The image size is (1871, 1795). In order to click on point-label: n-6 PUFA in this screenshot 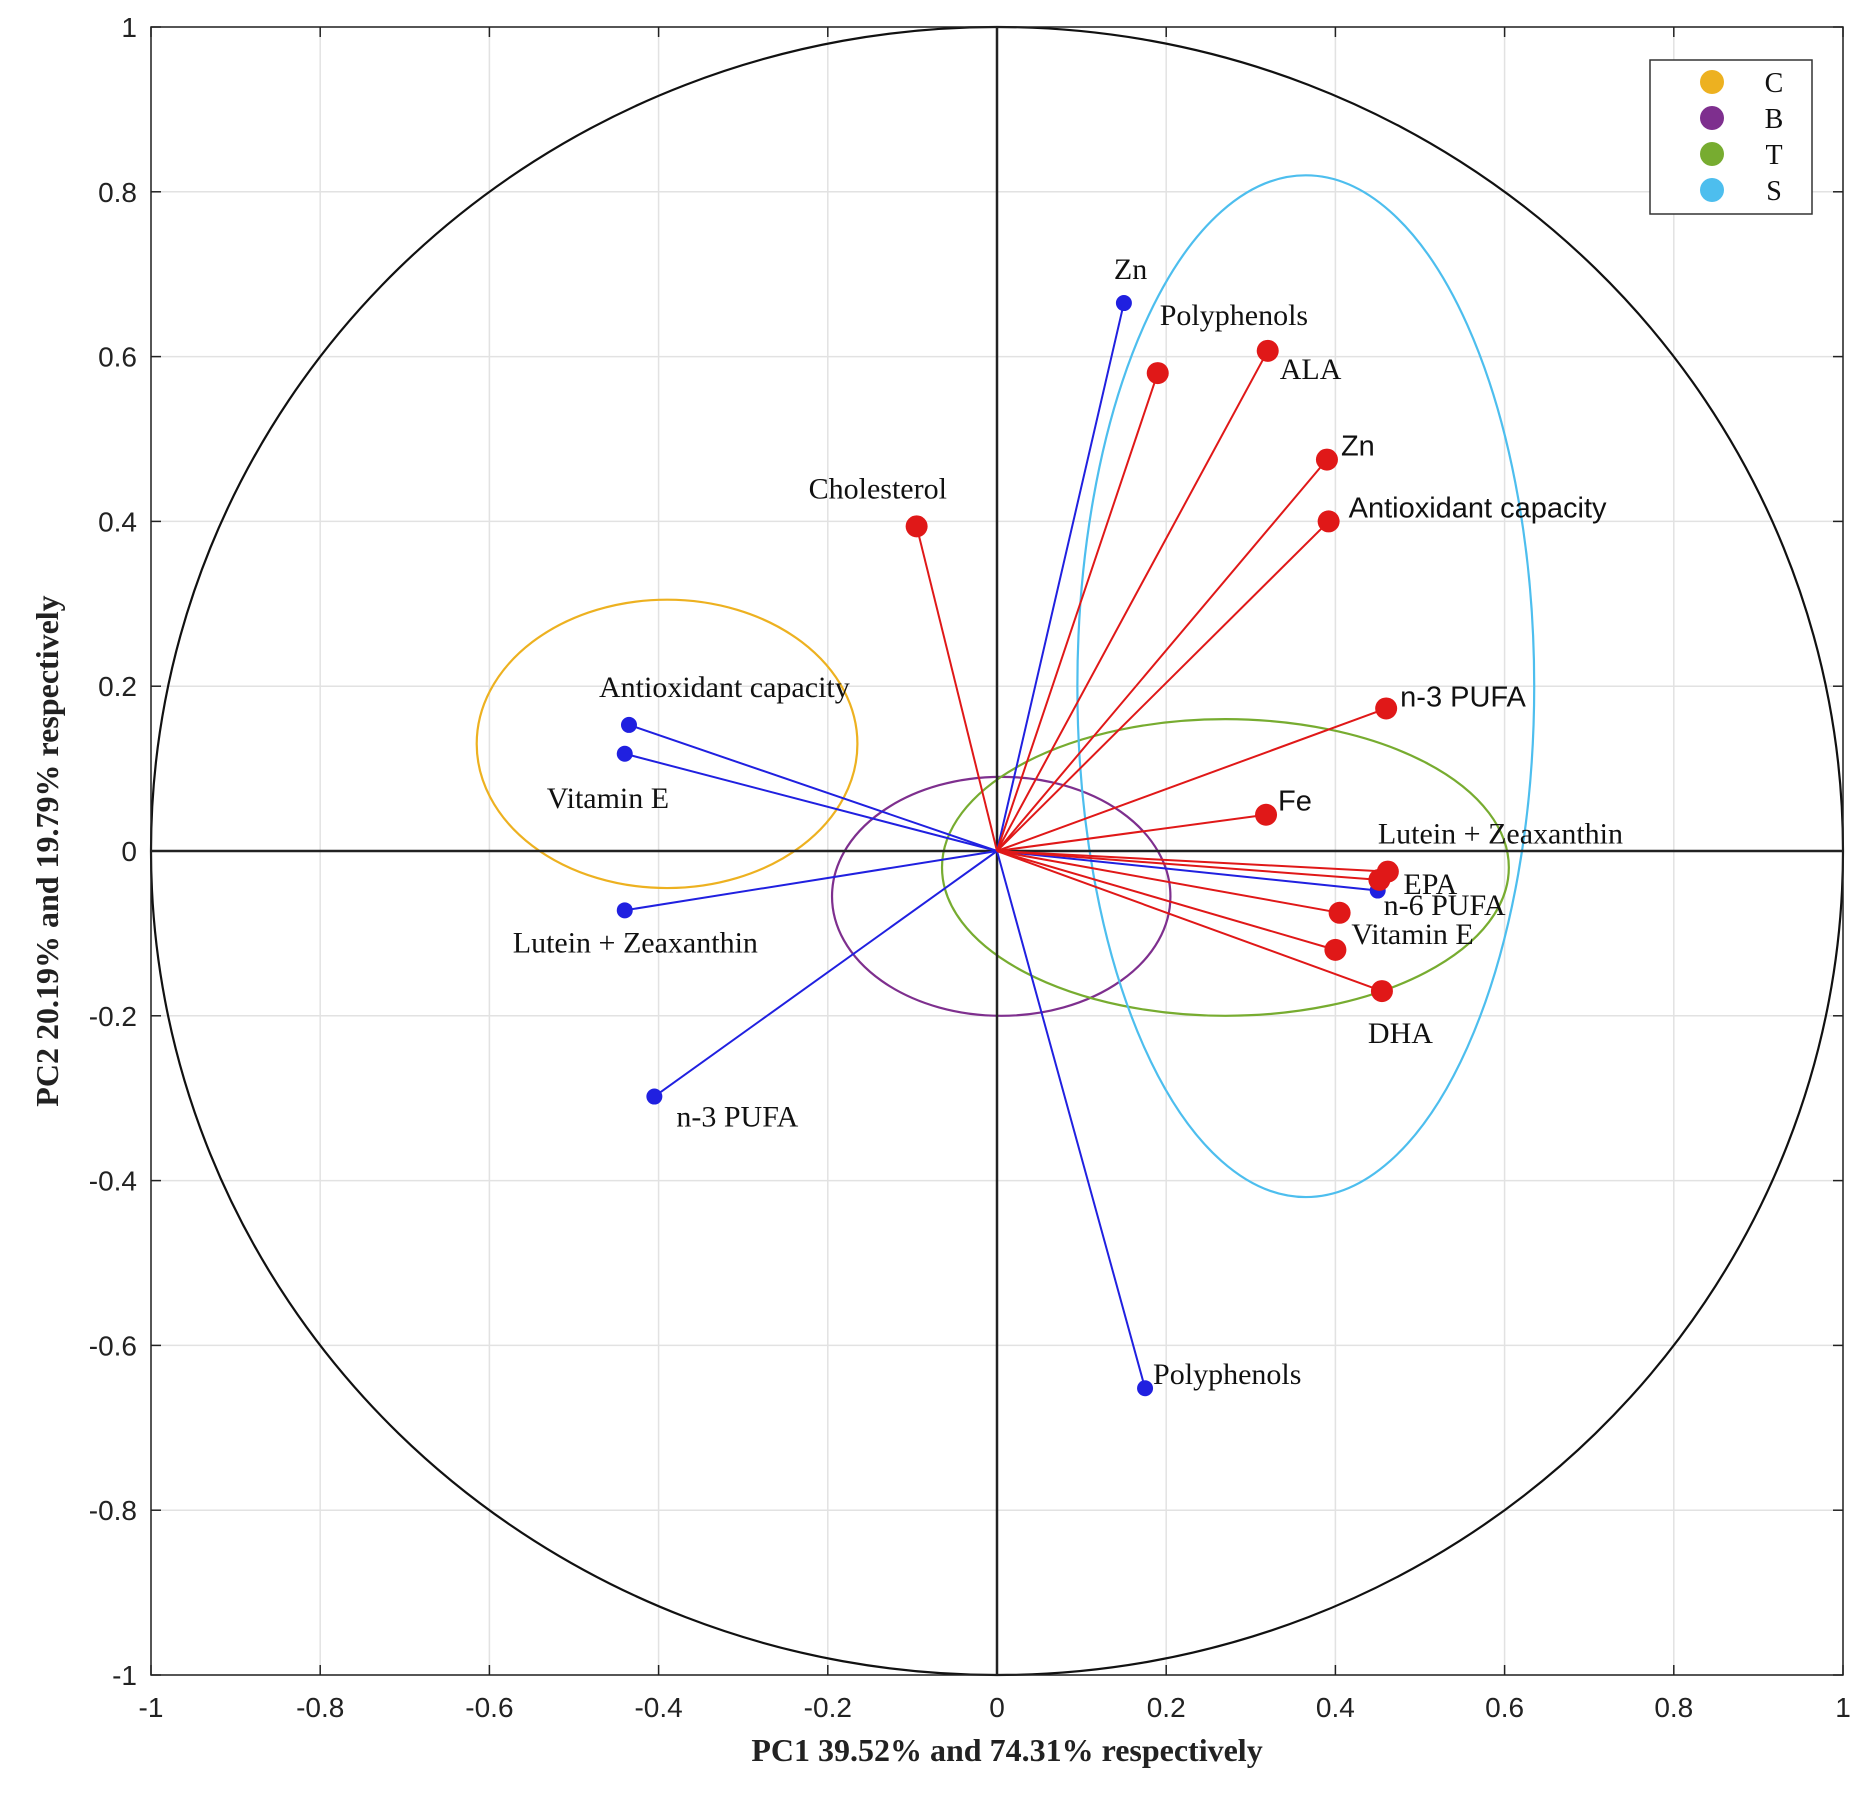, I will do `click(1445, 905)`.